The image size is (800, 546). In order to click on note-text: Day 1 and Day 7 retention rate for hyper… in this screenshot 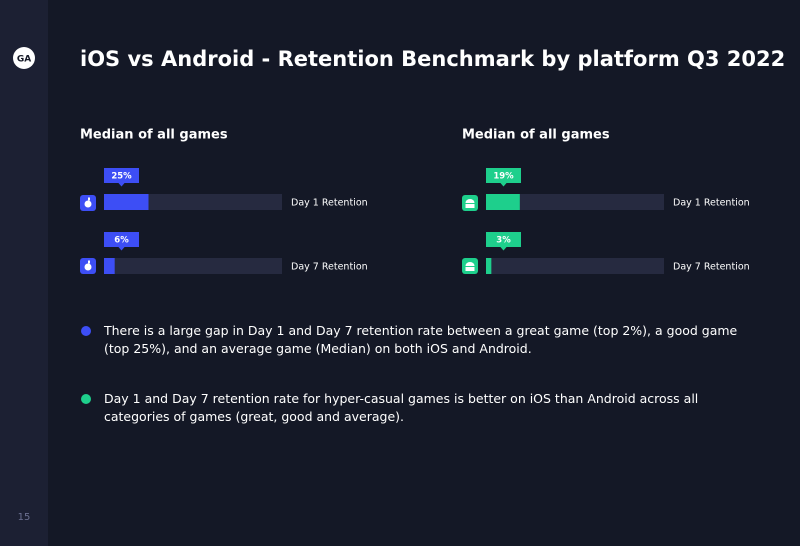, I will do `click(401, 407)`.